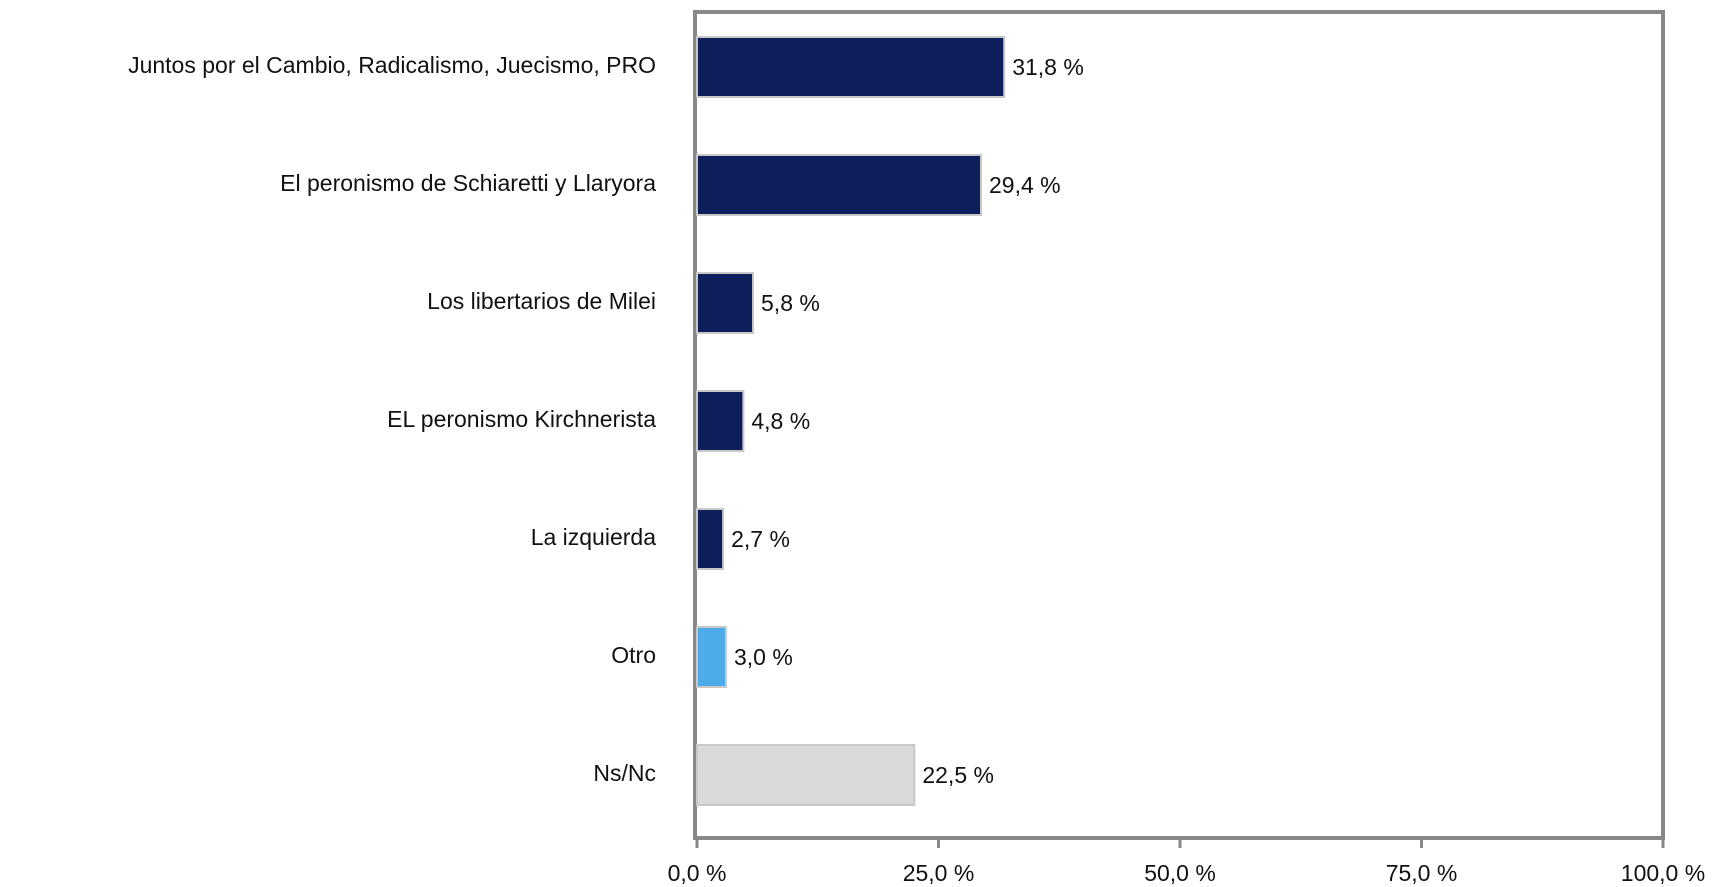 This screenshot has width=1716, height=887. What do you see at coordinates (1025, 185) in the screenshot?
I see `value-label: 29,4 %` at bounding box center [1025, 185].